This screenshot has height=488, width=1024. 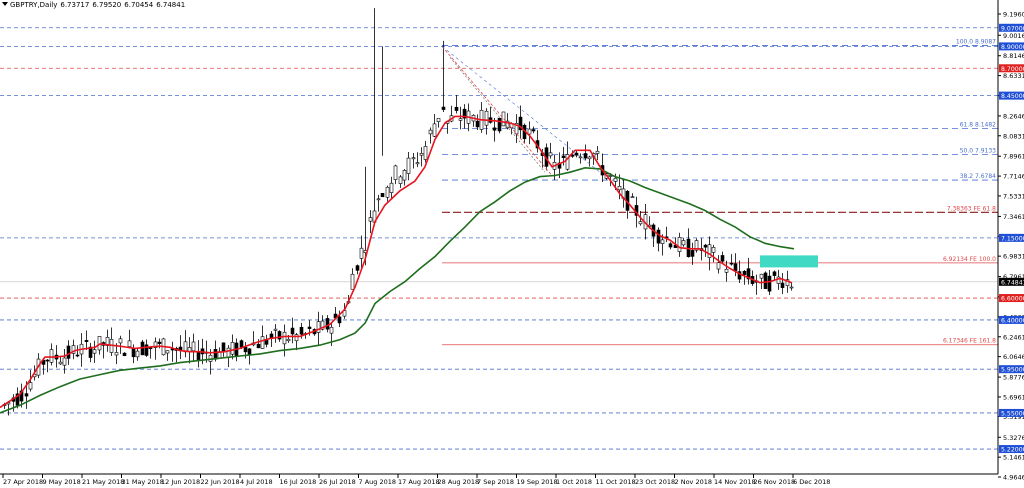 I want to click on level-badge-label: 9.07000, so click(x=1012, y=28).